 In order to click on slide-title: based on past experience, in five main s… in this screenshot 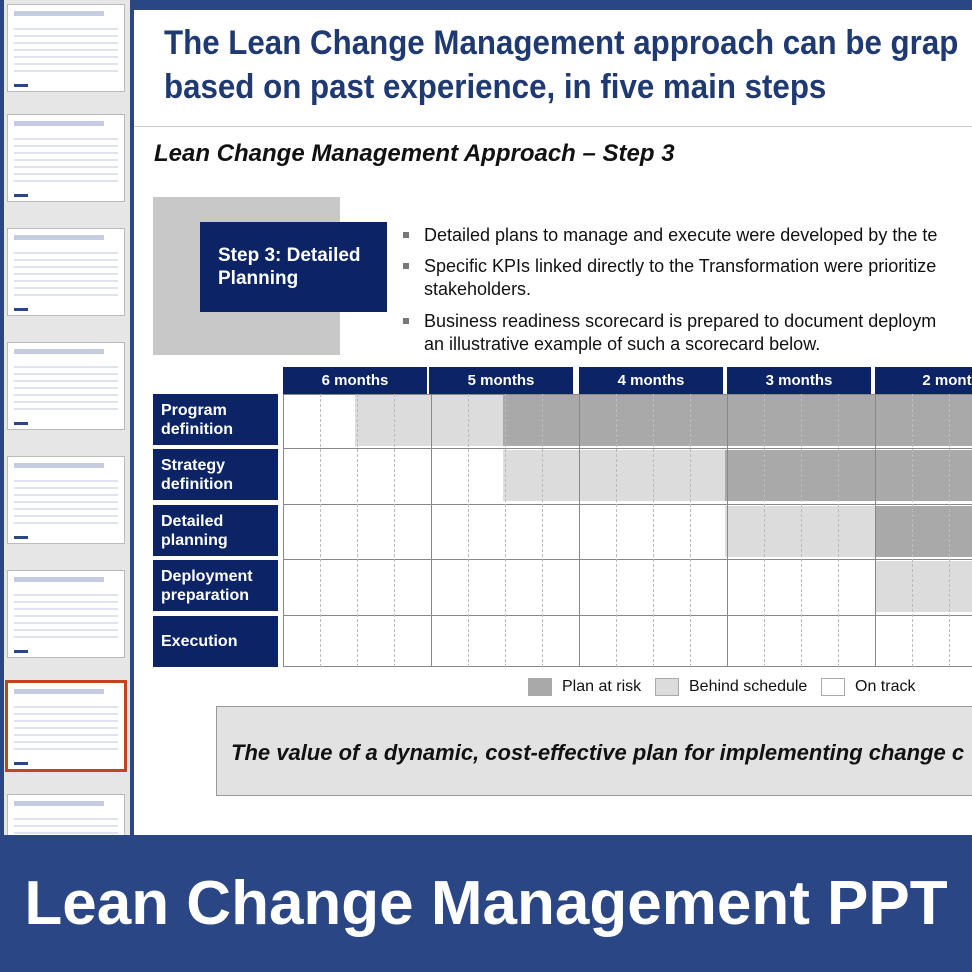, I will do `click(495, 87)`.